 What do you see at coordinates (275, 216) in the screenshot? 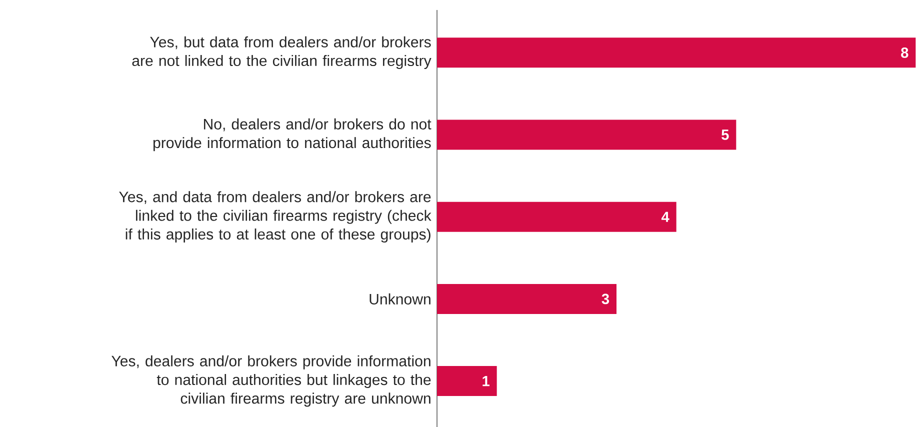
I see `y-tick-label: Yes, and data from dealers and/or brokers are linked to the civilian firearms registry (check if this applies to at least one of these groups)` at bounding box center [275, 216].